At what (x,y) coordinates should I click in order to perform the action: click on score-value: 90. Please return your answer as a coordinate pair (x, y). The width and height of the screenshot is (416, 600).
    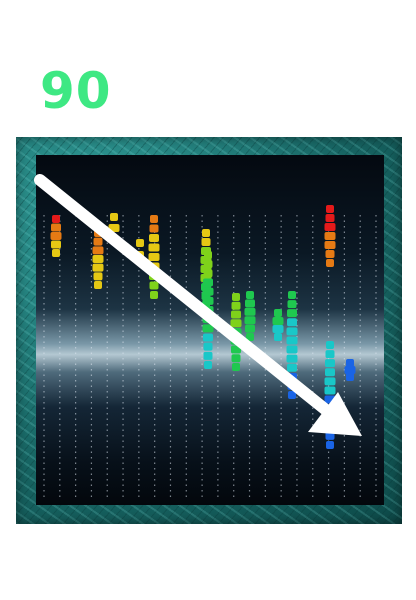
    Looking at the image, I should click on (76, 91).